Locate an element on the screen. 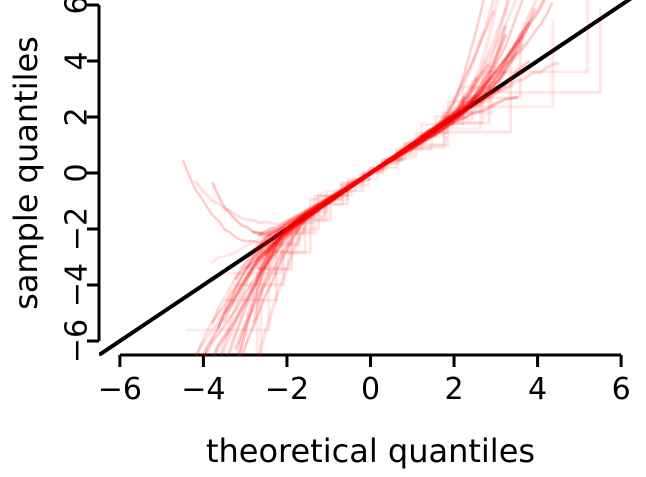  x-tick-label: 4 is located at coordinates (537, 389).